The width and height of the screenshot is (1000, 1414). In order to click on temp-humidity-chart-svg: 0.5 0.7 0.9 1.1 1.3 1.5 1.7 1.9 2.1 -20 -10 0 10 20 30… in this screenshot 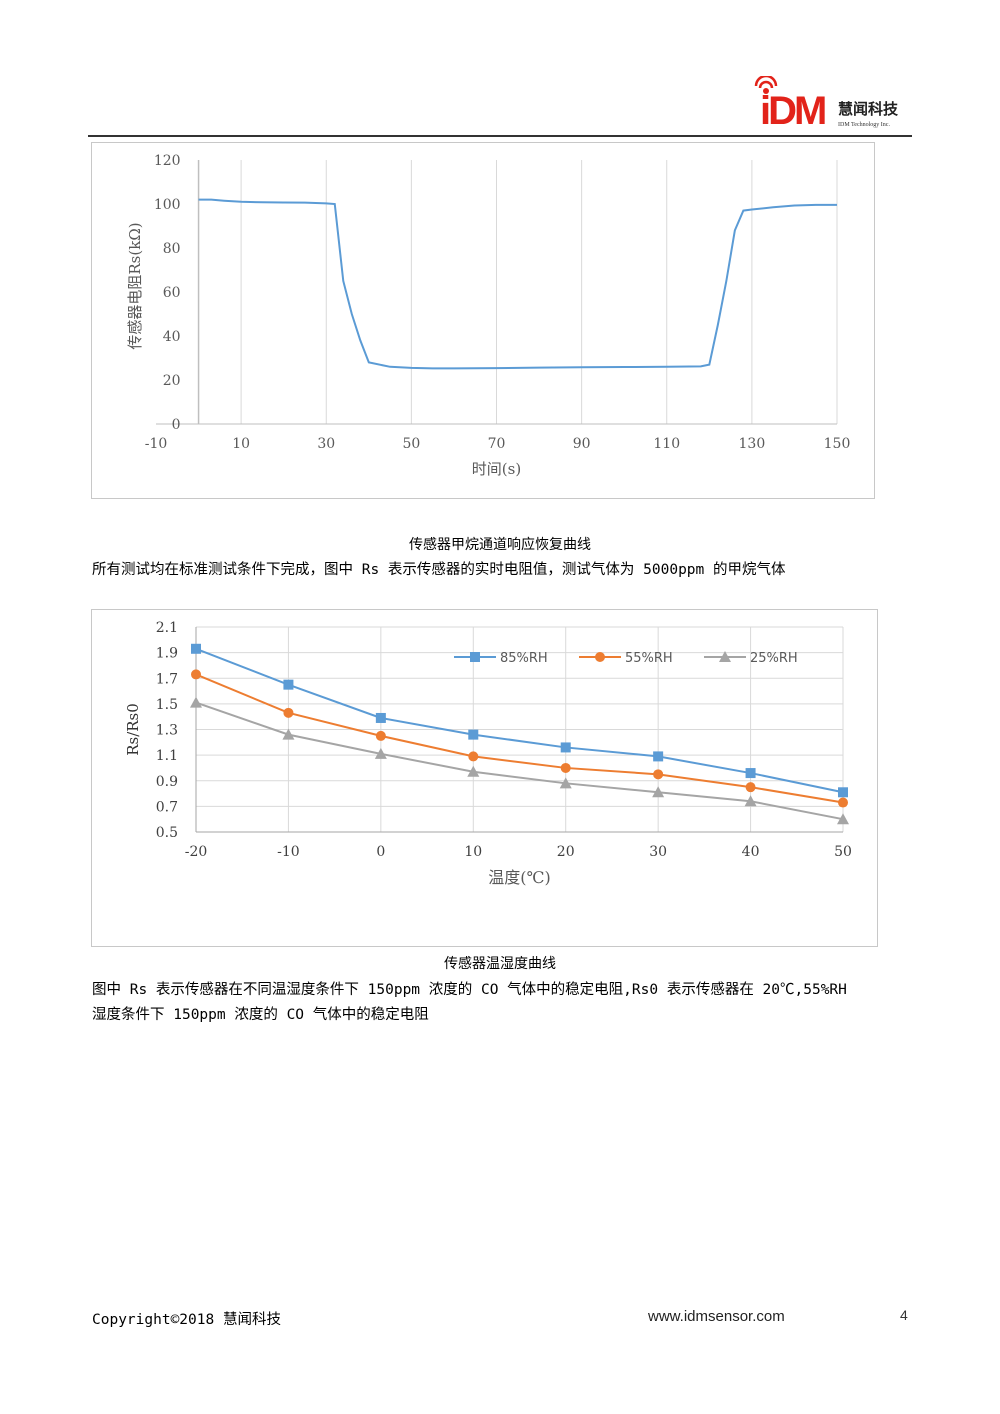, I will do `click(488, 753)`.